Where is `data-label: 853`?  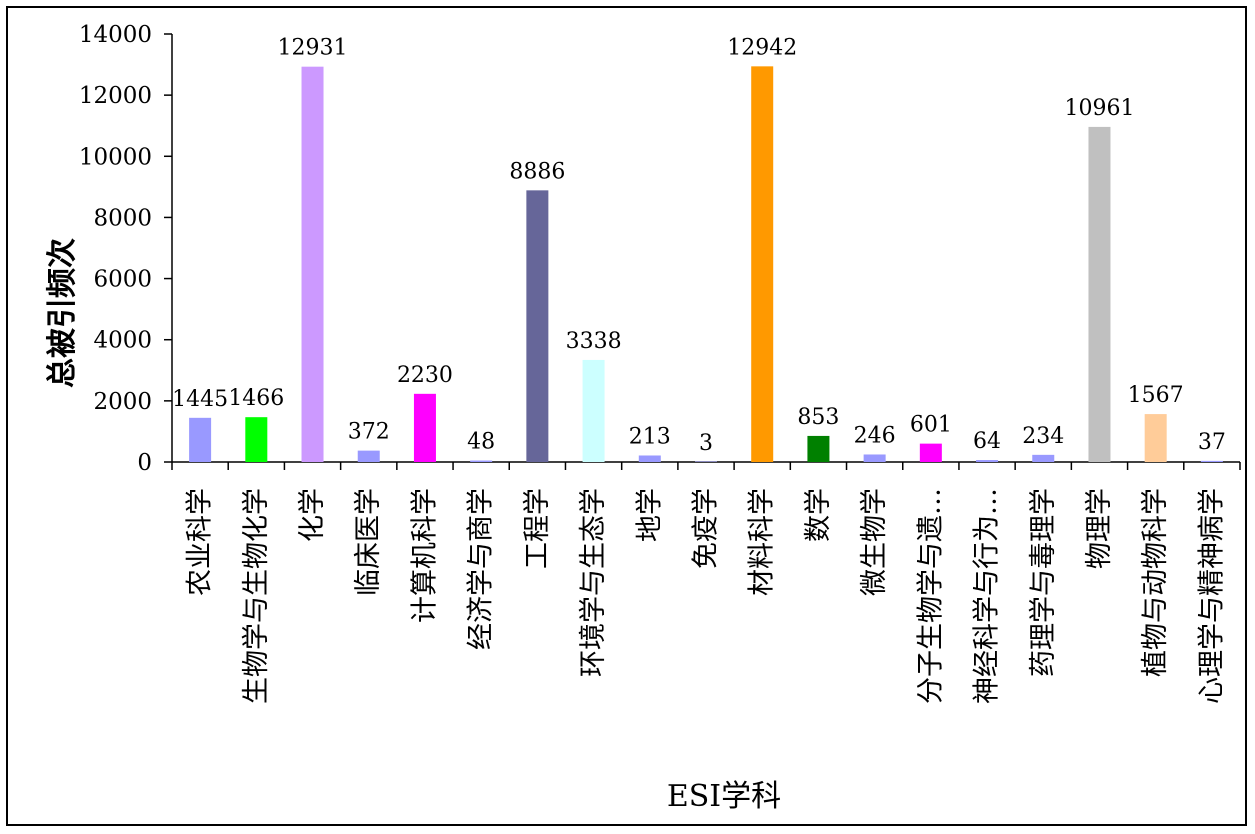 data-label: 853 is located at coordinates (818, 417).